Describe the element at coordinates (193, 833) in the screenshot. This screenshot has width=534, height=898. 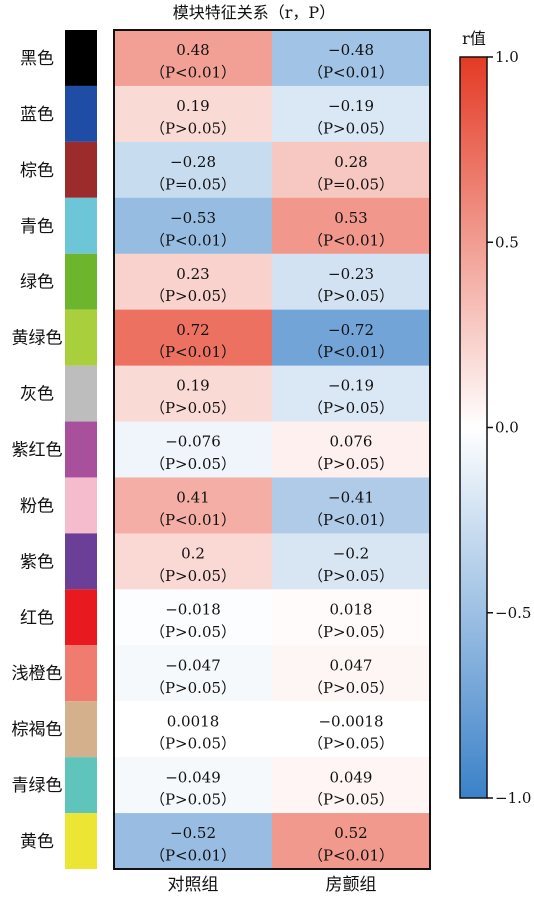
I see `cell-r-value-14-0: −0.52` at that location.